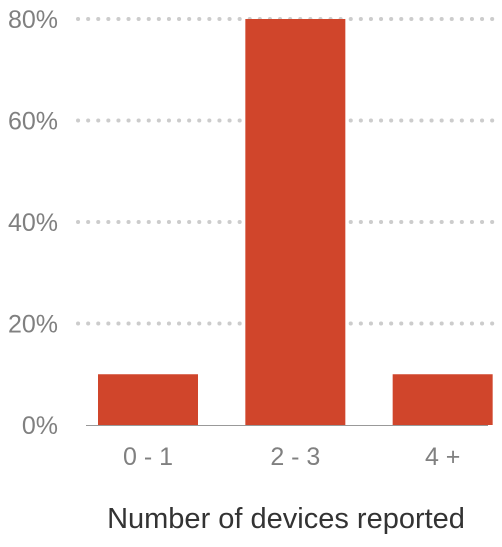 This screenshot has height=547, width=502. I want to click on y-tick-label: 20%, so click(33, 325).